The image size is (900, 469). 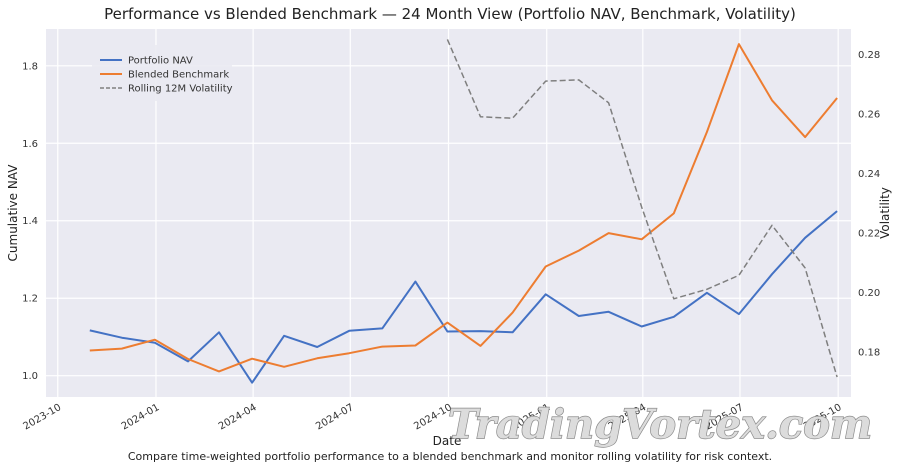 What do you see at coordinates (869, 204) in the screenshot?
I see `y2-axis-ticks: 0.18 0.20 0.22 0.24 0.26 0.28` at bounding box center [869, 204].